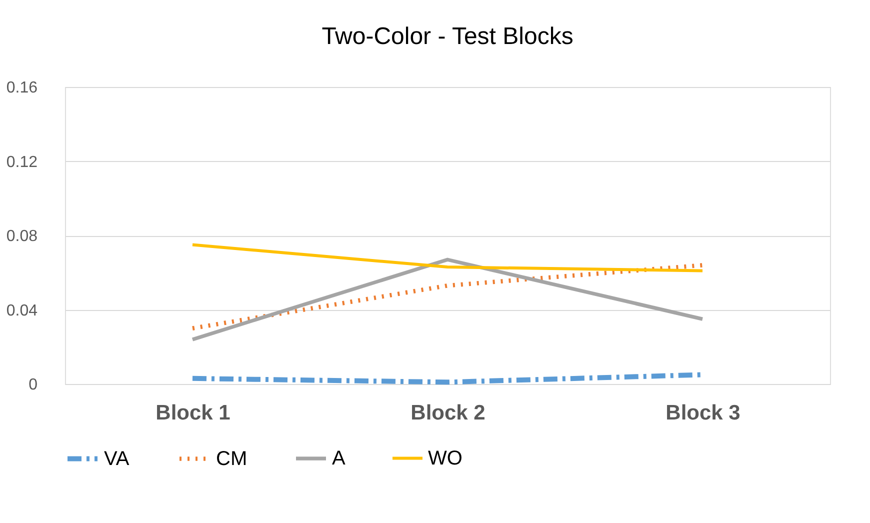 The width and height of the screenshot is (870, 523). I want to click on y-tick-label: 0.04, so click(22, 311).